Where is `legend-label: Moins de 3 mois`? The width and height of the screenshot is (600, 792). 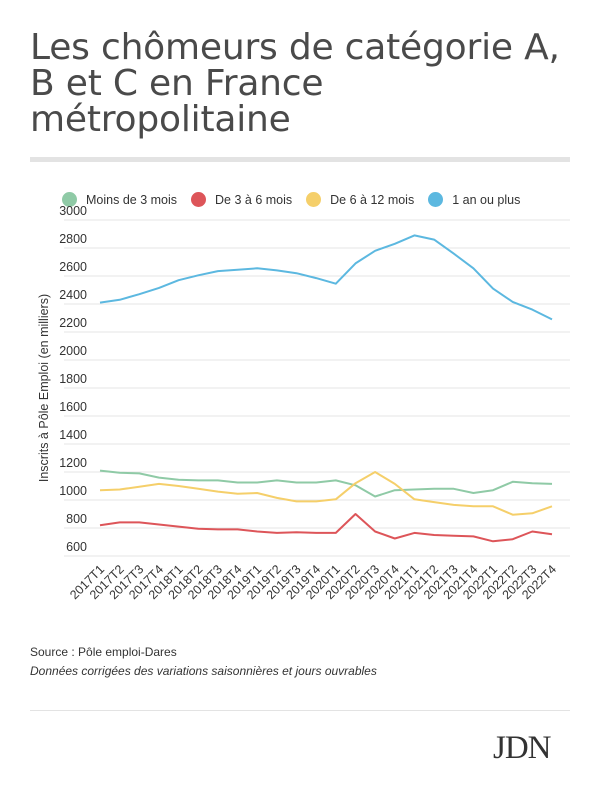 legend-label: Moins de 3 mois is located at coordinates (132, 199).